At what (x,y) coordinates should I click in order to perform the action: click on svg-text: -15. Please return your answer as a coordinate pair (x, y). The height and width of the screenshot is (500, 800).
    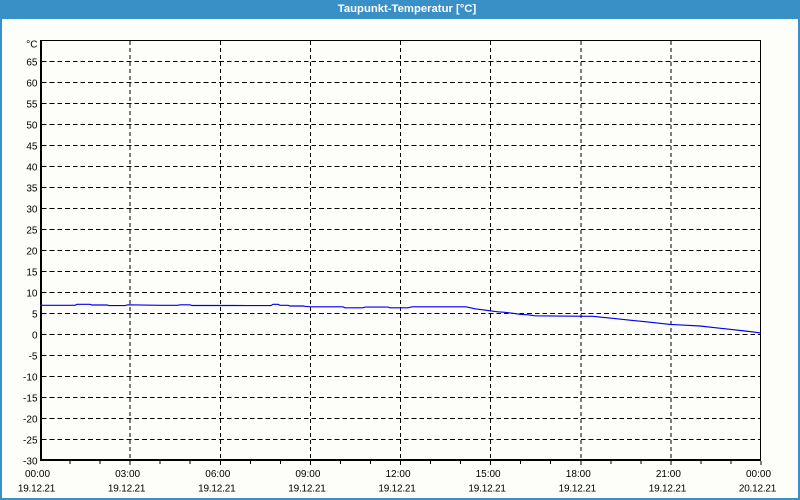
    Looking at the image, I should click on (30, 399).